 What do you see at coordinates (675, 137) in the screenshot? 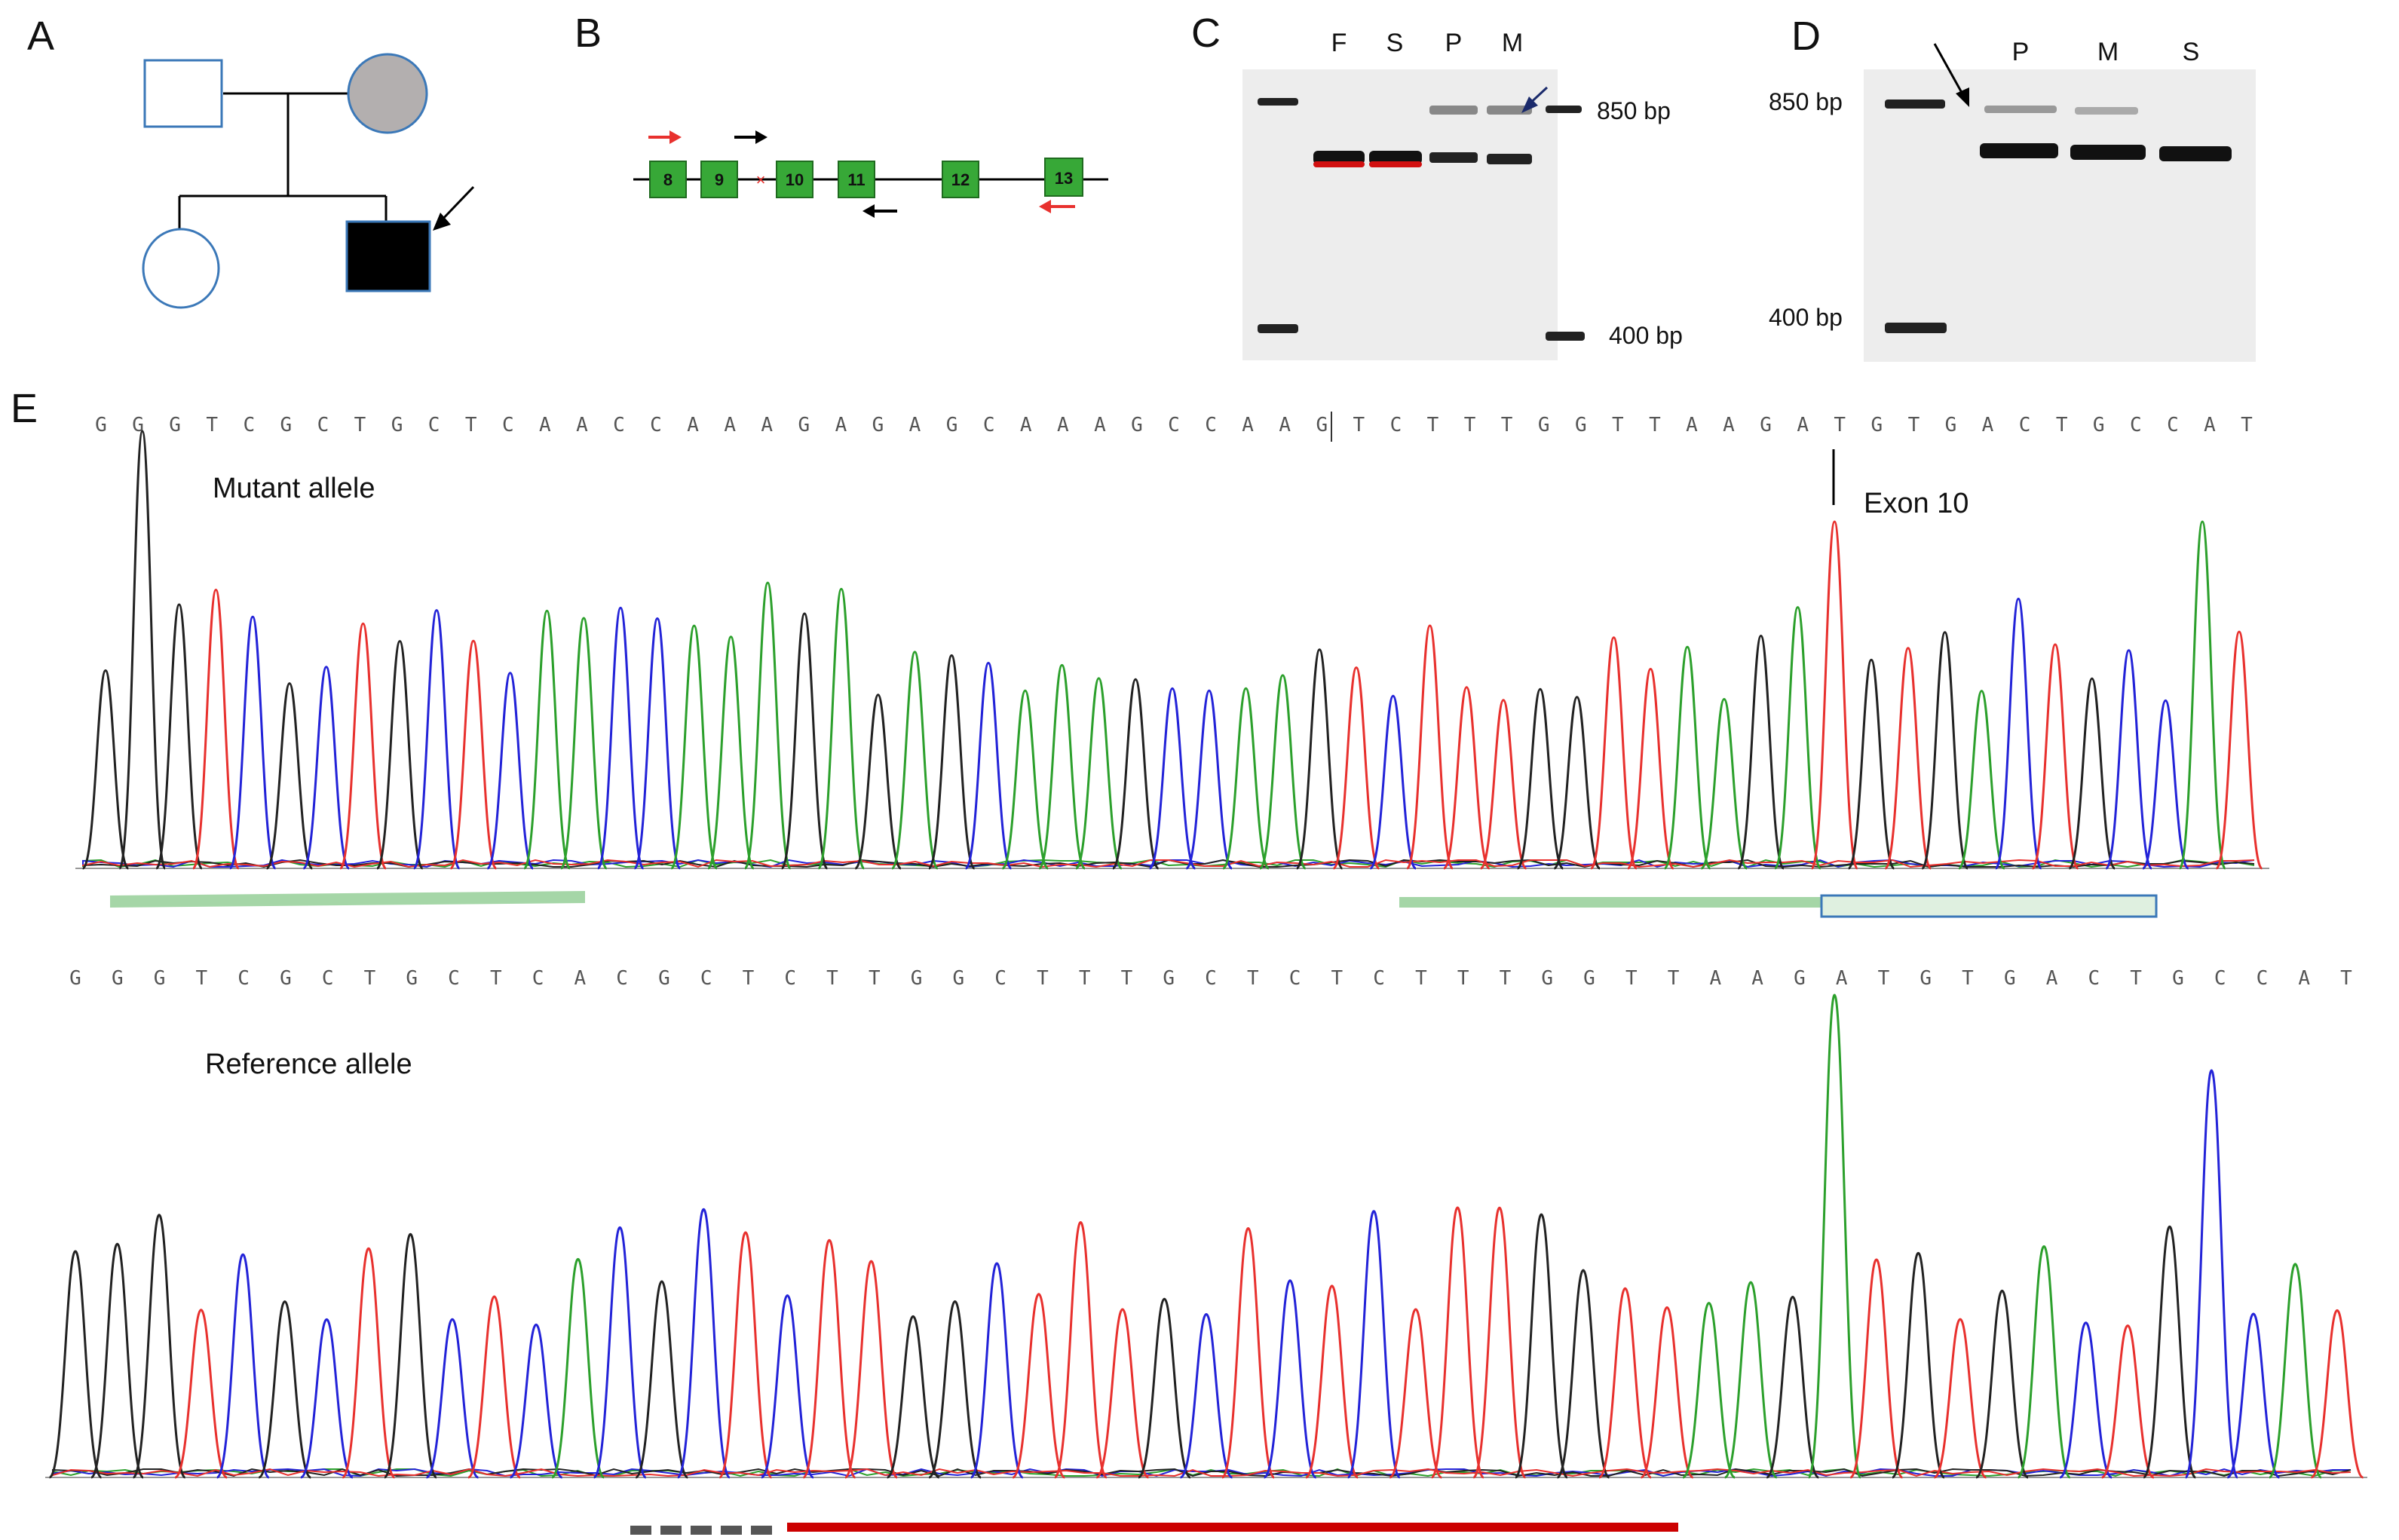
I see `primer-forward-red-icon` at bounding box center [675, 137].